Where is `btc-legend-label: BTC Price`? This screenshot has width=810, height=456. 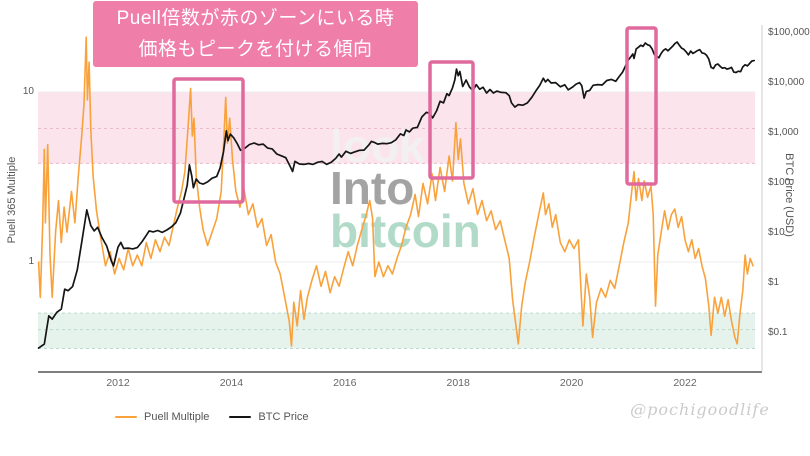 btc-legend-label: BTC Price is located at coordinates (283, 417).